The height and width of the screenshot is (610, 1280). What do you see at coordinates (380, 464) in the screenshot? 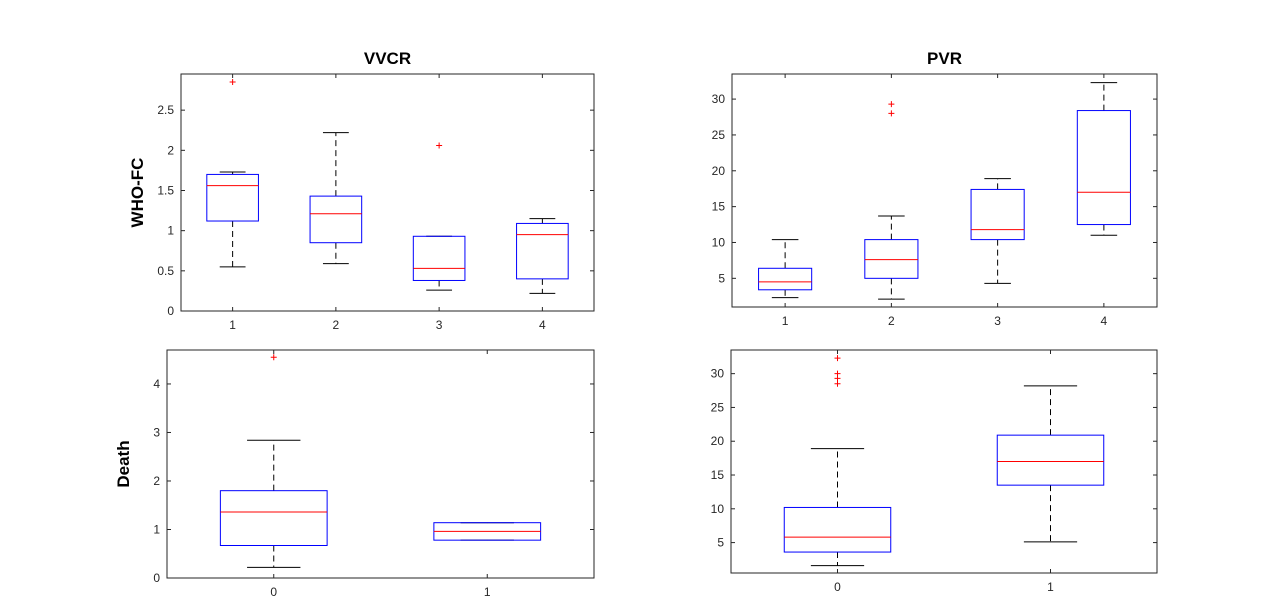
I see `vvcr-death-axes-frame` at bounding box center [380, 464].